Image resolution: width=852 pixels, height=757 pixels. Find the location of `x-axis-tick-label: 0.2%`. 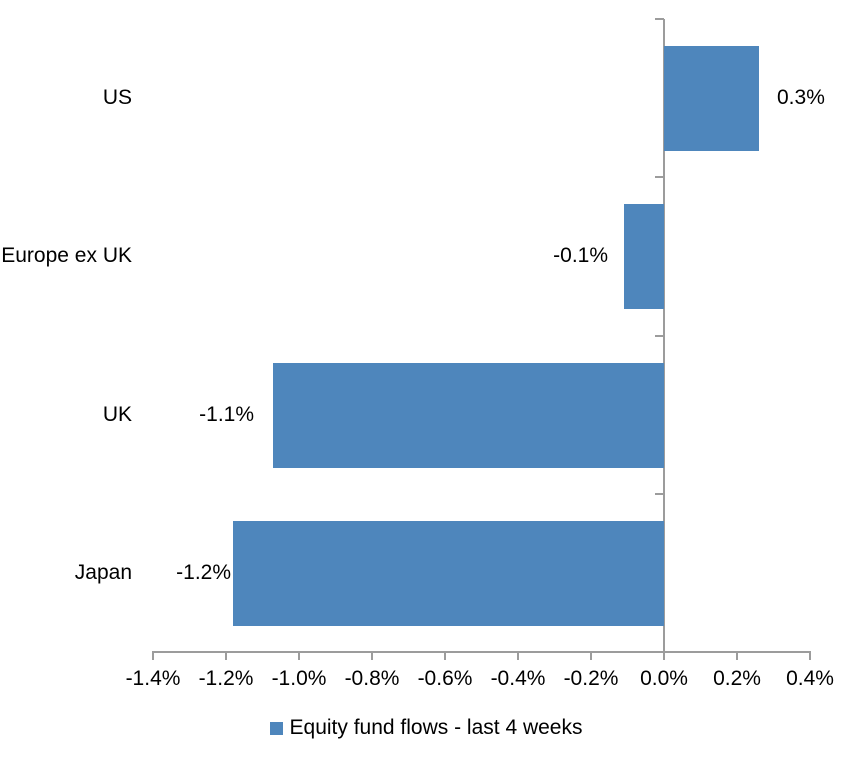

x-axis-tick-label: 0.2% is located at coordinates (737, 678).